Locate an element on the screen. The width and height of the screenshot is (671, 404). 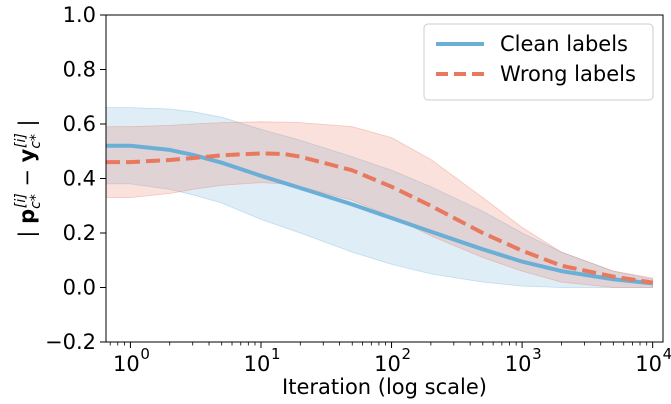
y-tick-label: 0.0 is located at coordinates (79, 288).